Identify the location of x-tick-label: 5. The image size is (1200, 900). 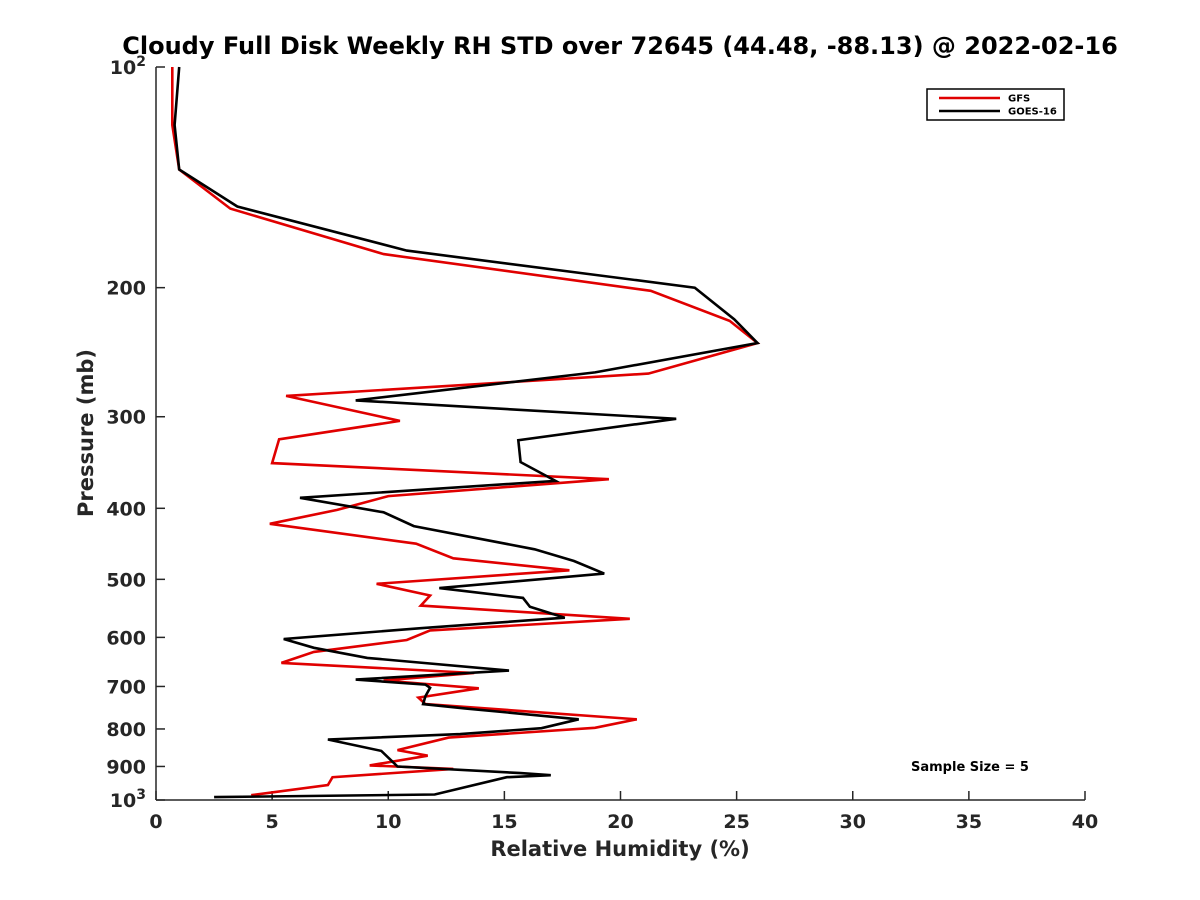
(272, 822).